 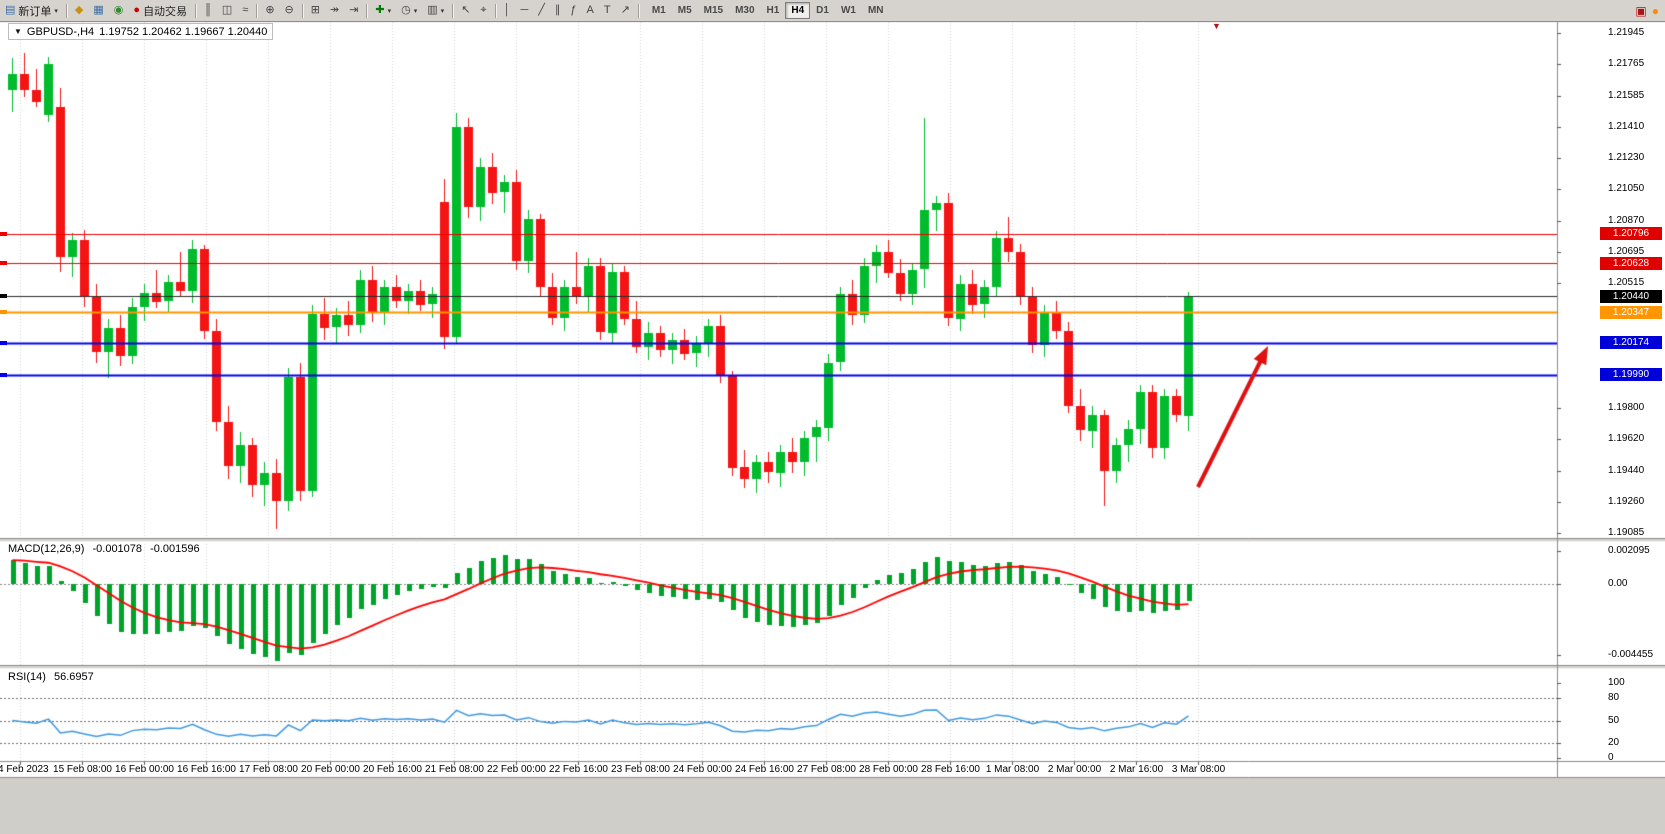 What do you see at coordinates (392, 769) in the screenshot?
I see `time-axis-label: 20 Feb 16:00` at bounding box center [392, 769].